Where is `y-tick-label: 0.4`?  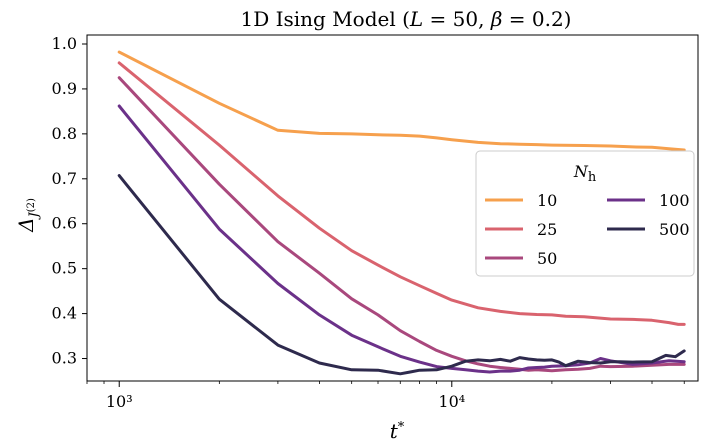 y-tick-label: 0.4 is located at coordinates (64, 313).